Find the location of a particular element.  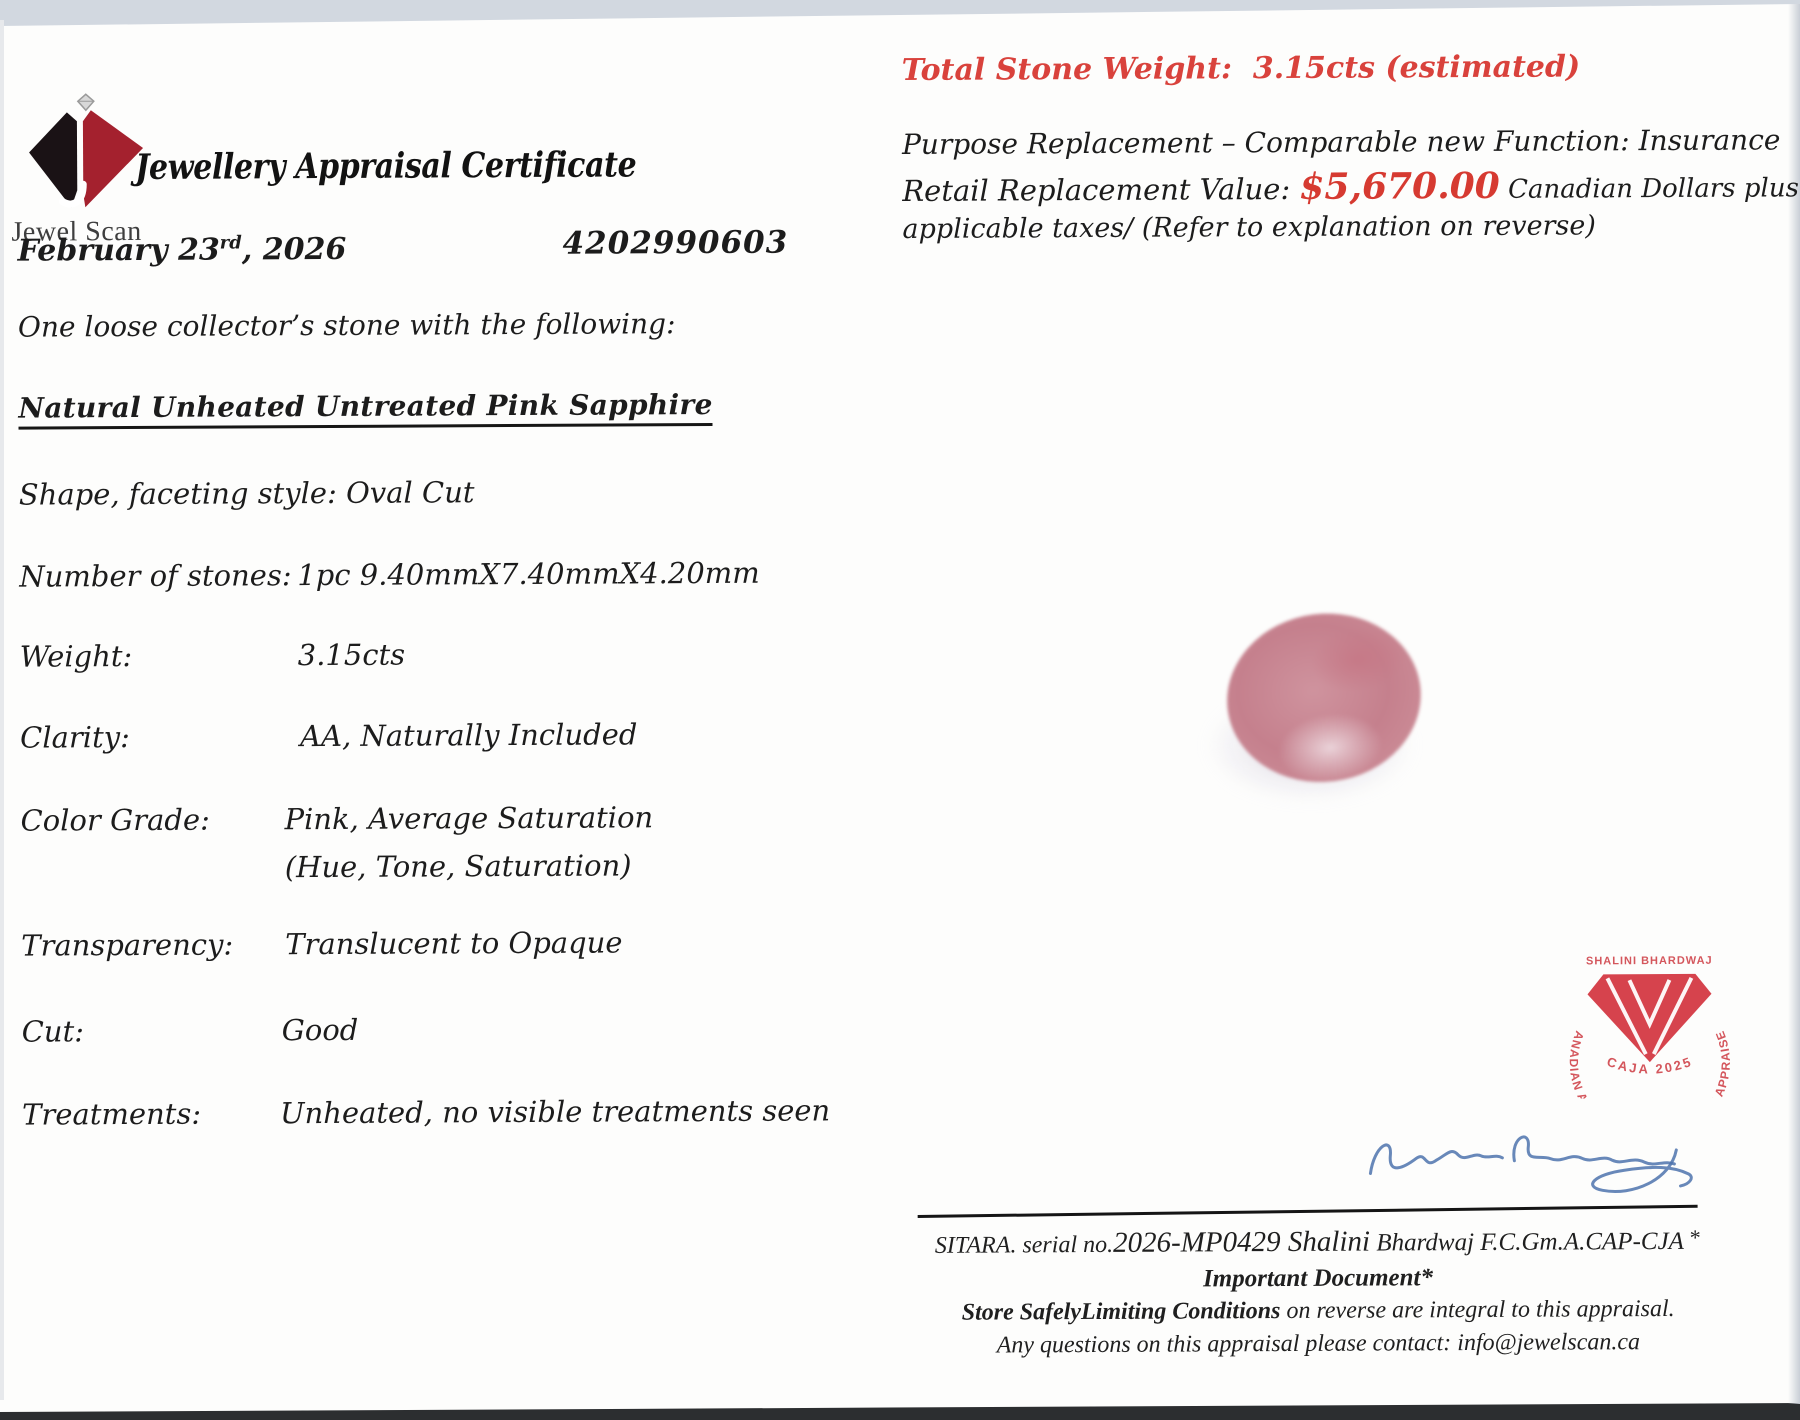

field-label: Weight: is located at coordinates (76, 656).